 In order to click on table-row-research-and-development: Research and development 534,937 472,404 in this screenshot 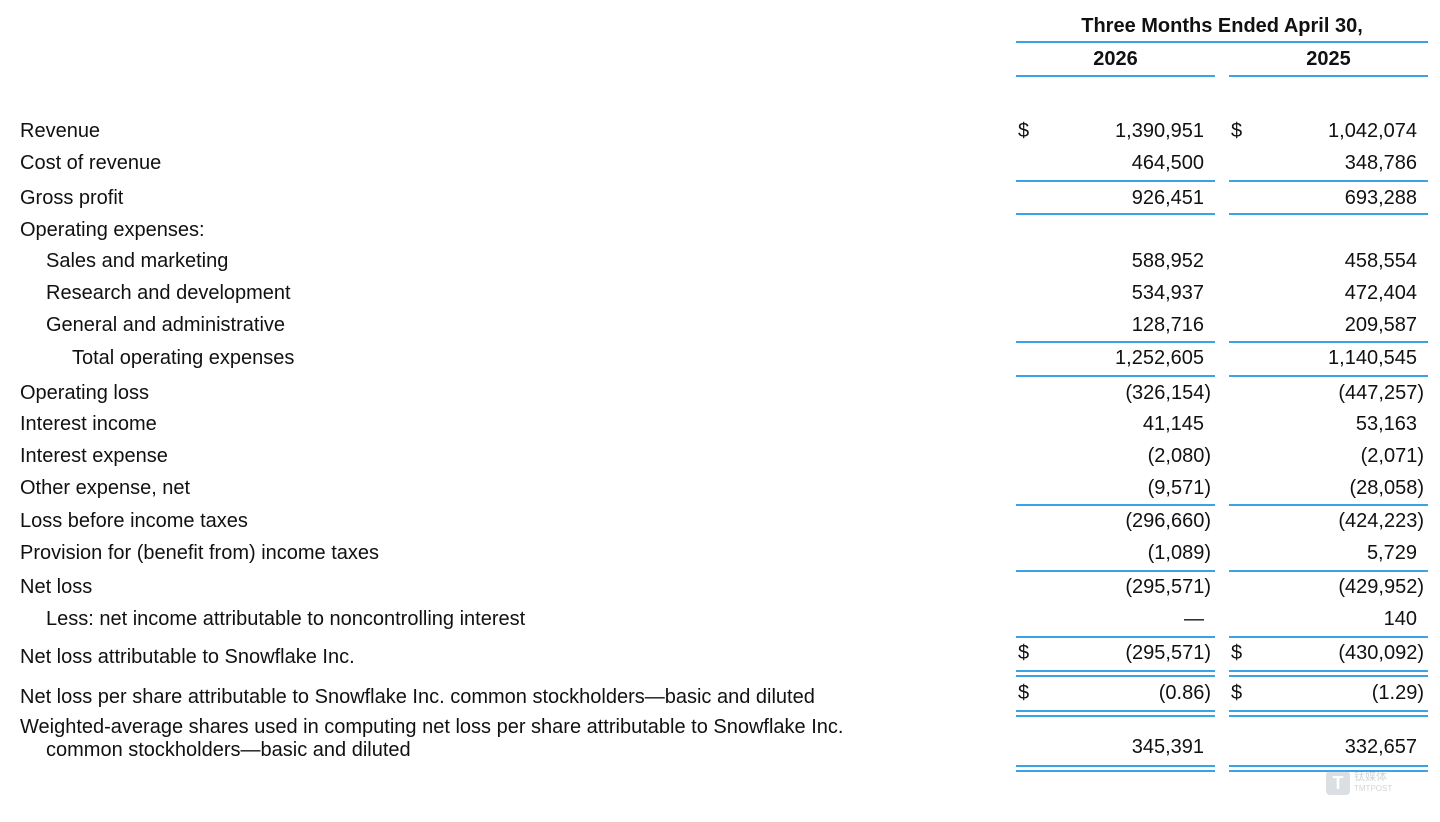, I will do `click(720, 293)`.